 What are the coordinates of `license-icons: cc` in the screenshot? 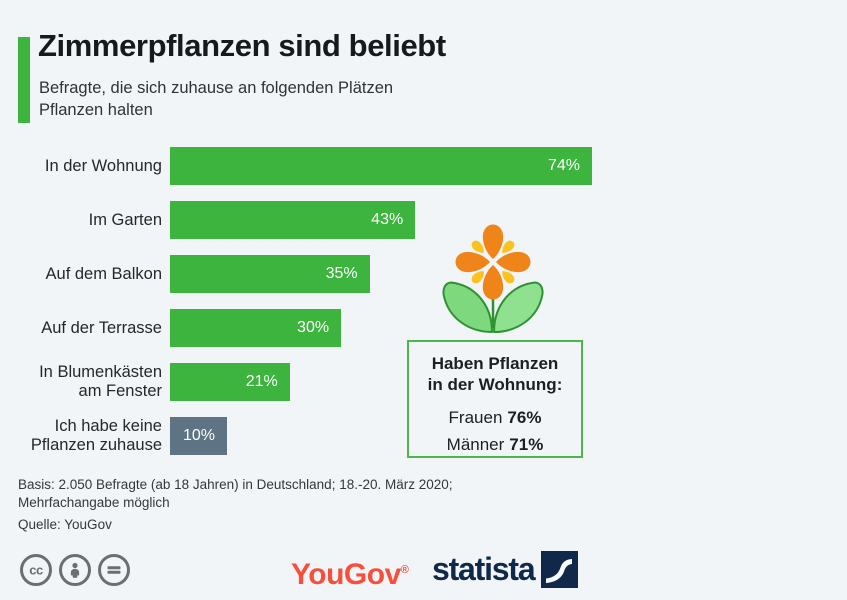 It's located at (75, 570).